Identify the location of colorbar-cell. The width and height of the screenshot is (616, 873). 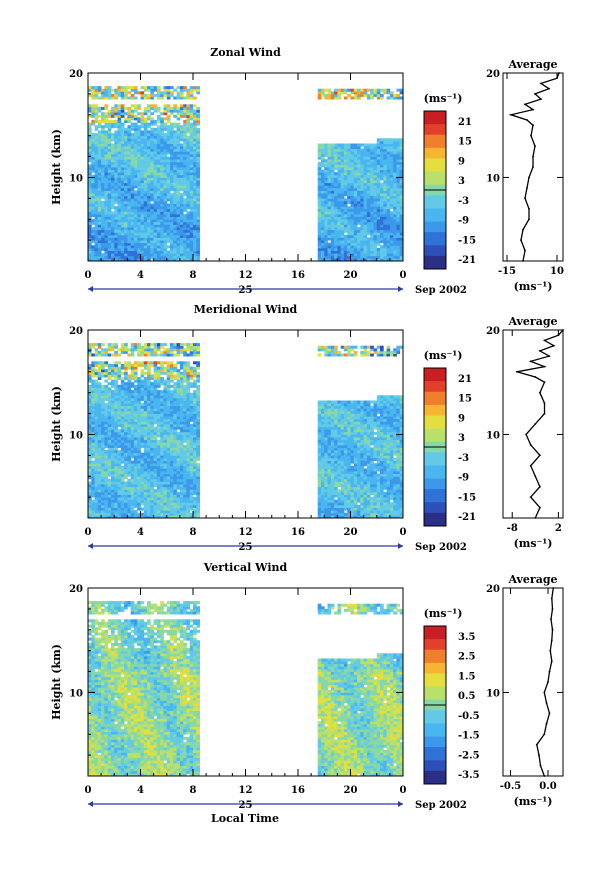
(435, 226).